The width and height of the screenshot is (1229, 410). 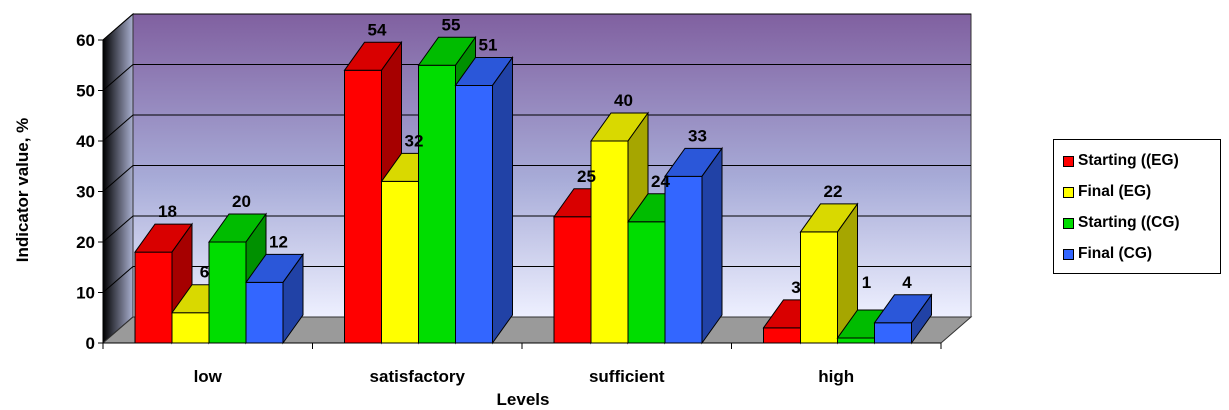 What do you see at coordinates (866, 282) in the screenshot?
I see `data-label: 1` at bounding box center [866, 282].